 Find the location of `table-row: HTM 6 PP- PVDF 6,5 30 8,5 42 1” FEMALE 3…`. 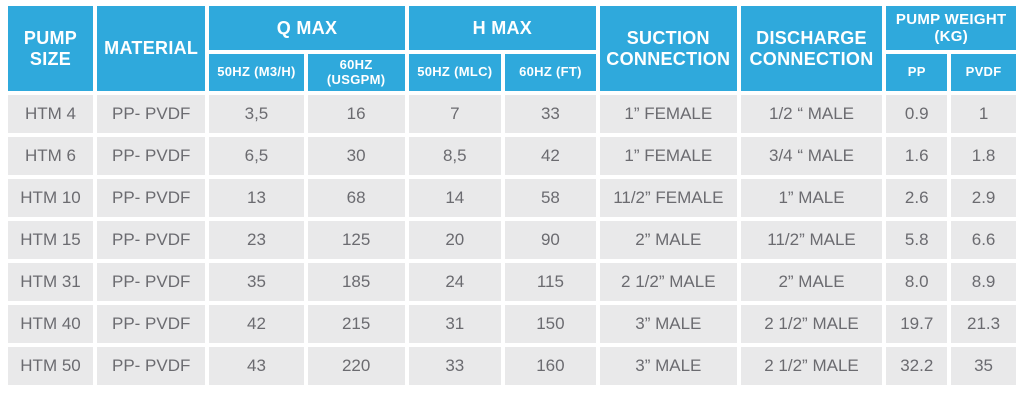

table-row: HTM 6 PP- PVDF 6,5 30 8,5 42 1” FEMALE 3… is located at coordinates (512, 156).